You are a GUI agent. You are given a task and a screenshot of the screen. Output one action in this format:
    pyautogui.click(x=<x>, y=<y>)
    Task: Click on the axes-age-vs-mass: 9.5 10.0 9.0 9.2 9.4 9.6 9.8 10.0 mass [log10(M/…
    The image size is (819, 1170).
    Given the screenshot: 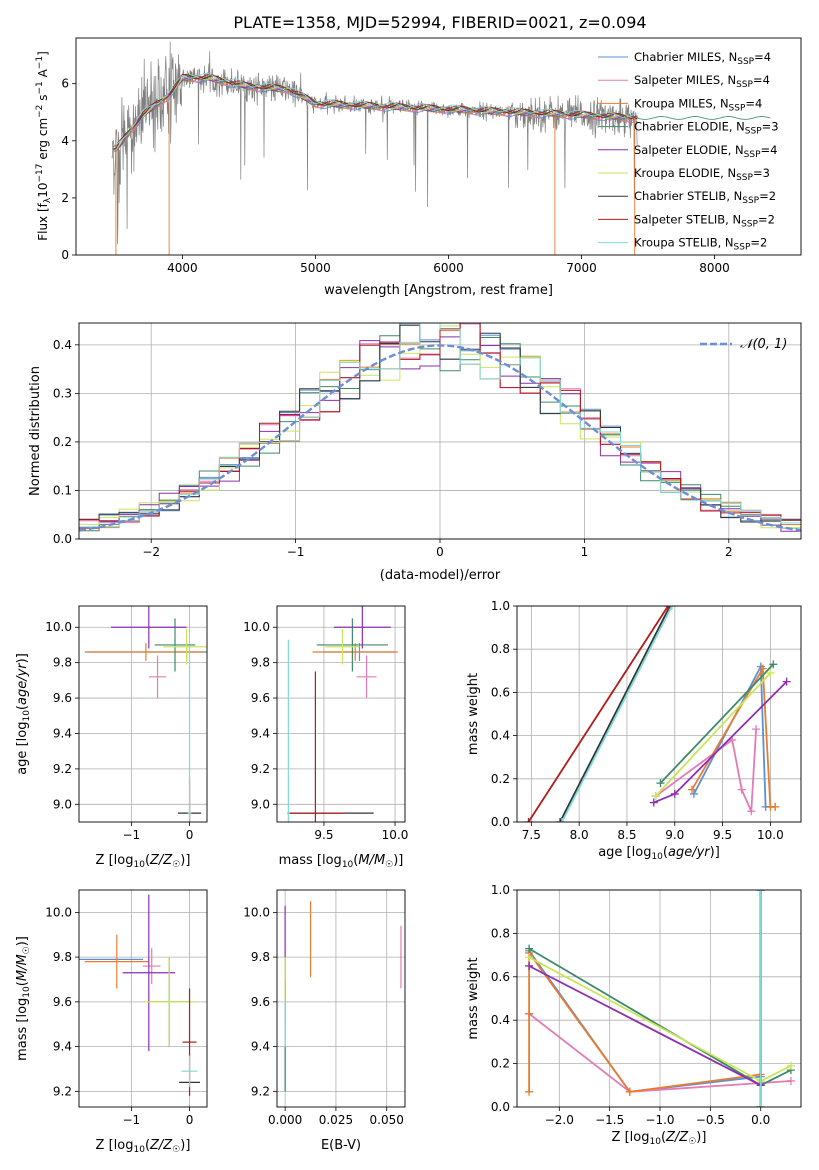 What is the action you would take?
    pyautogui.click(x=325, y=737)
    